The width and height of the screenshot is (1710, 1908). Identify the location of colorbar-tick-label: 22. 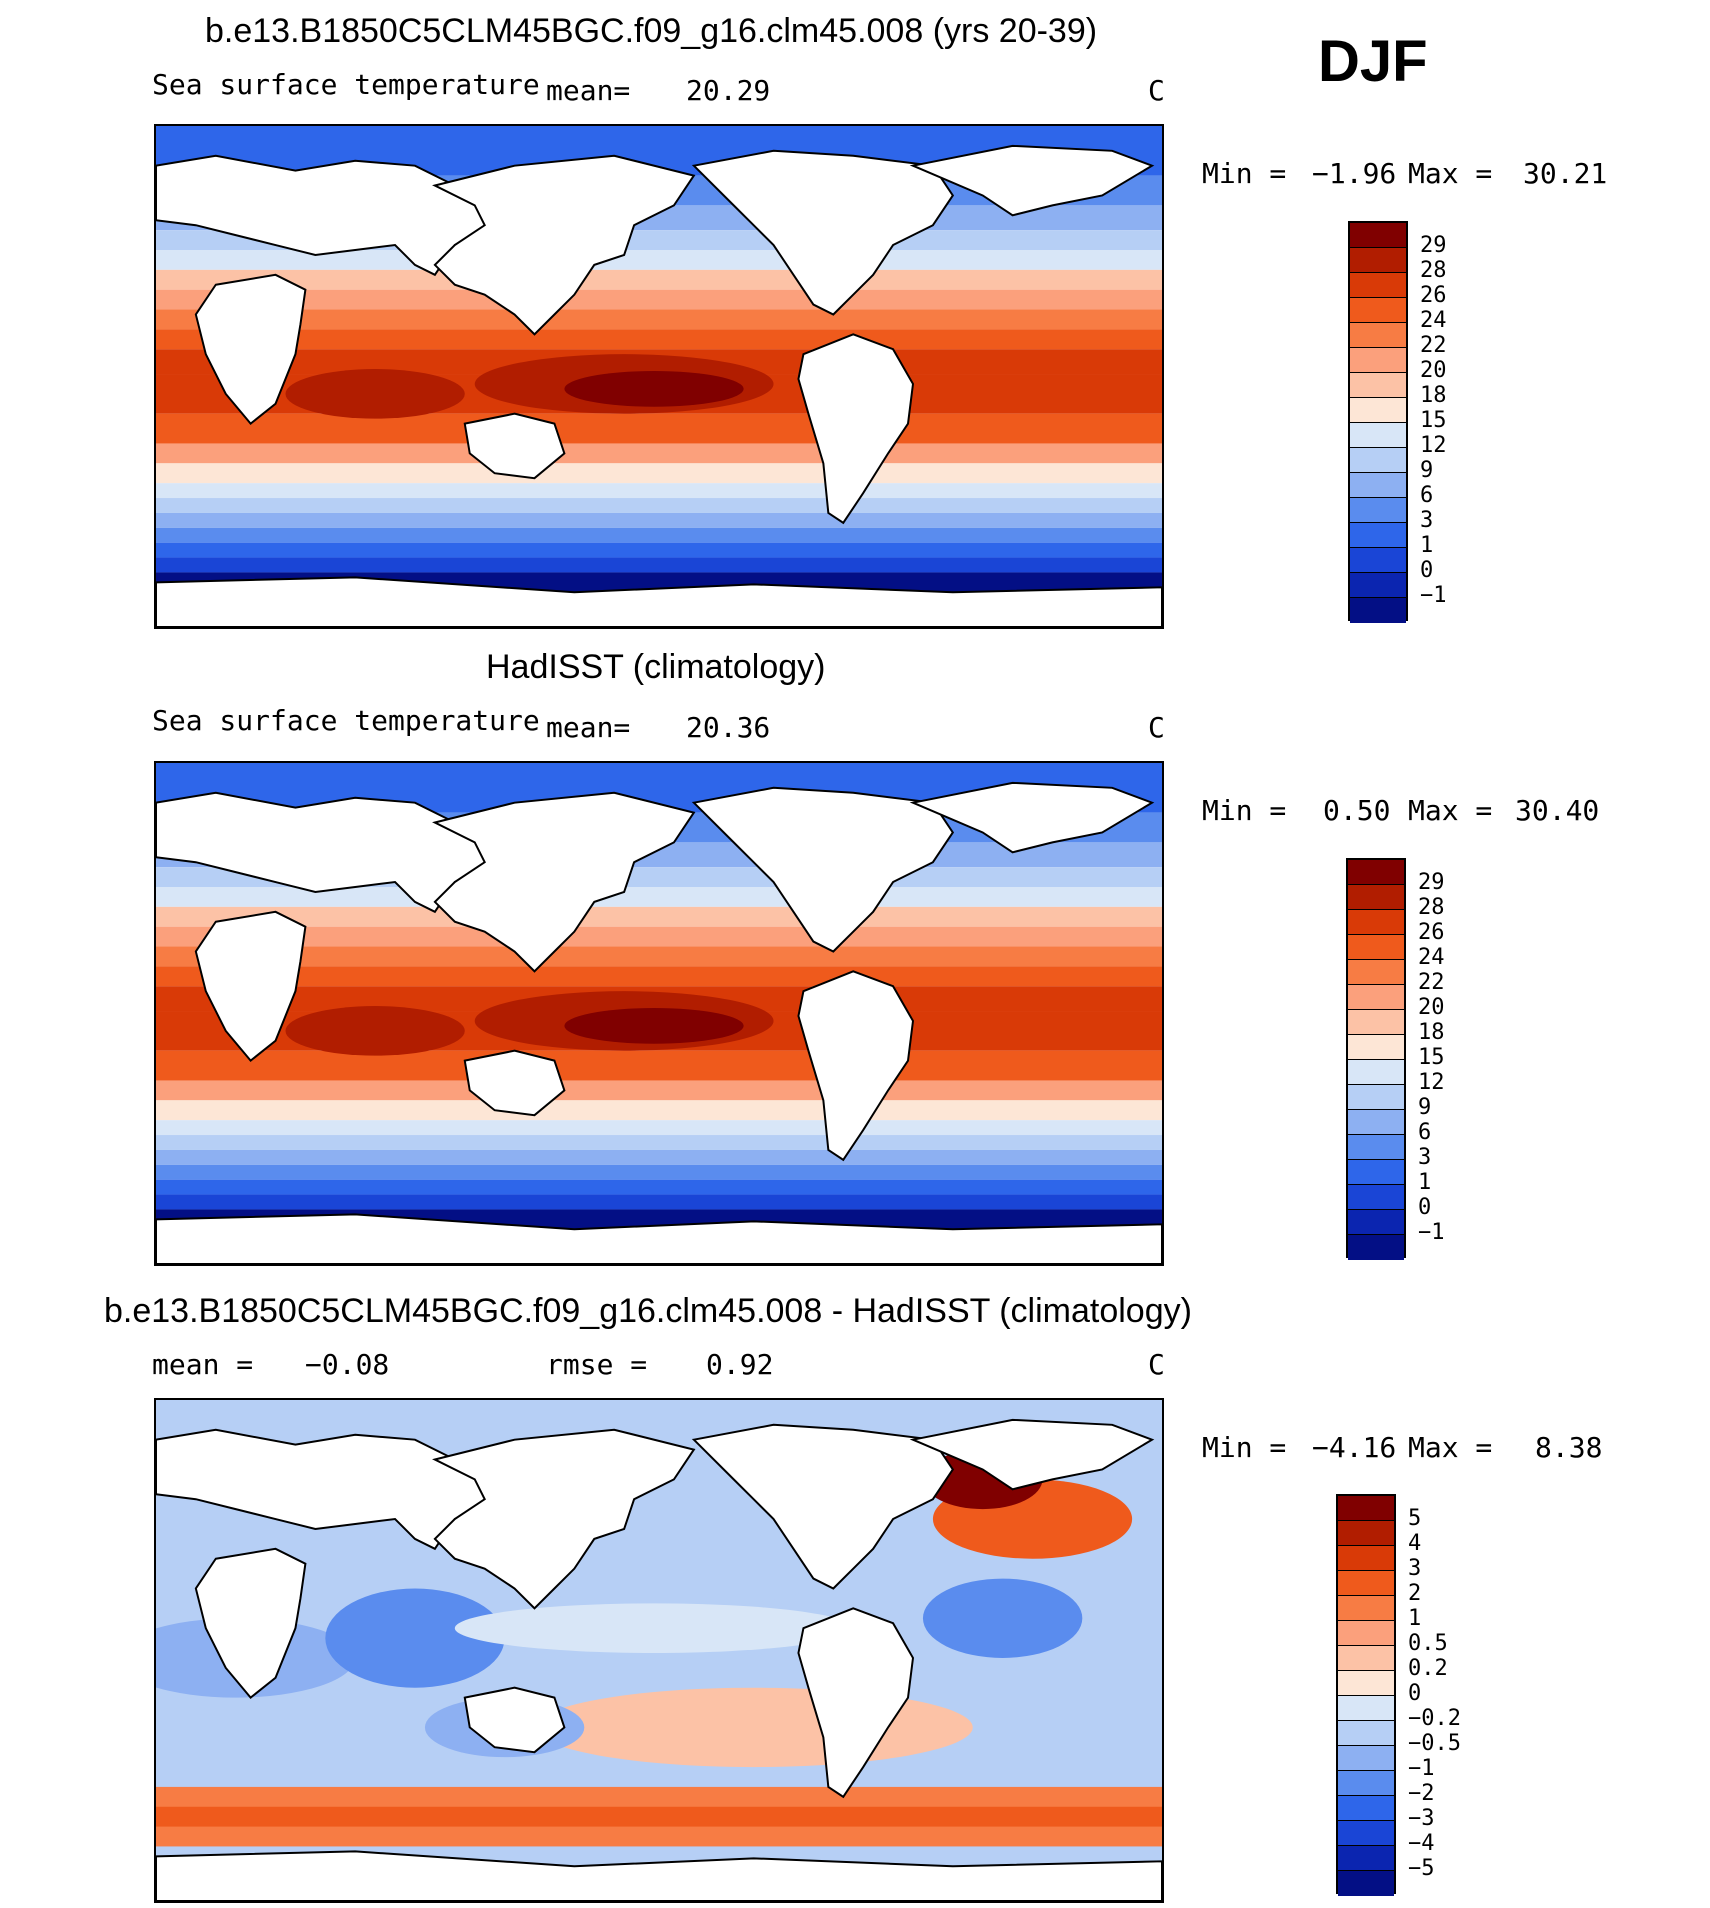
(1431, 982).